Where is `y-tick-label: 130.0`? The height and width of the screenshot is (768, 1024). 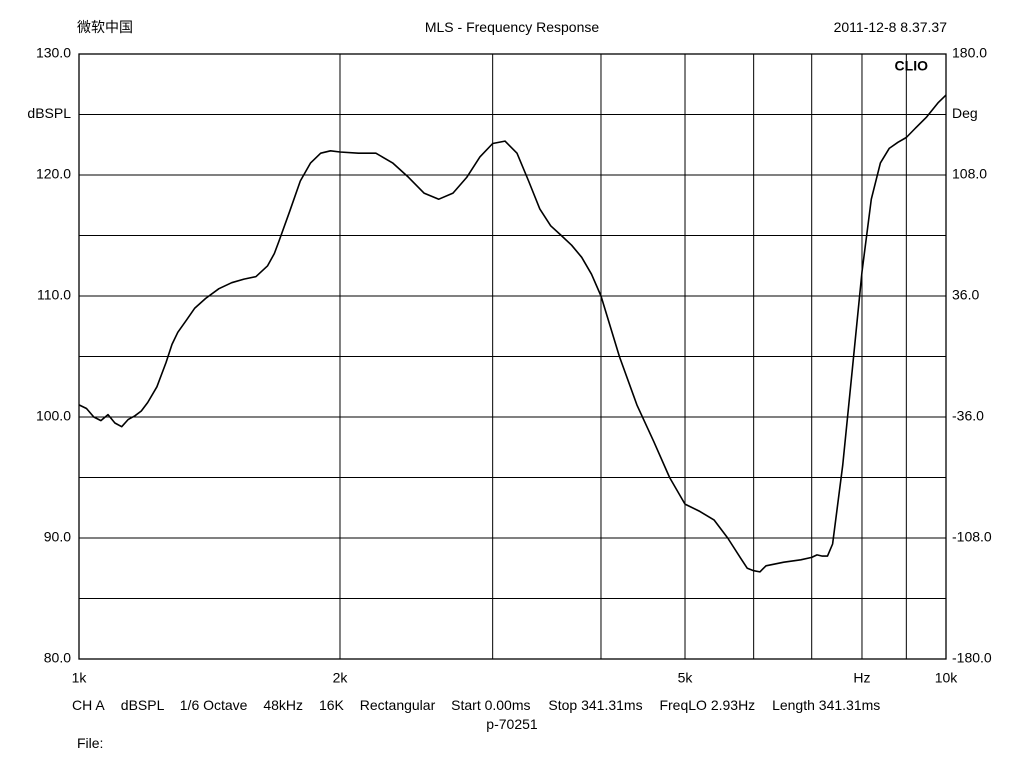 y-tick-label: 130.0 is located at coordinates (53, 53).